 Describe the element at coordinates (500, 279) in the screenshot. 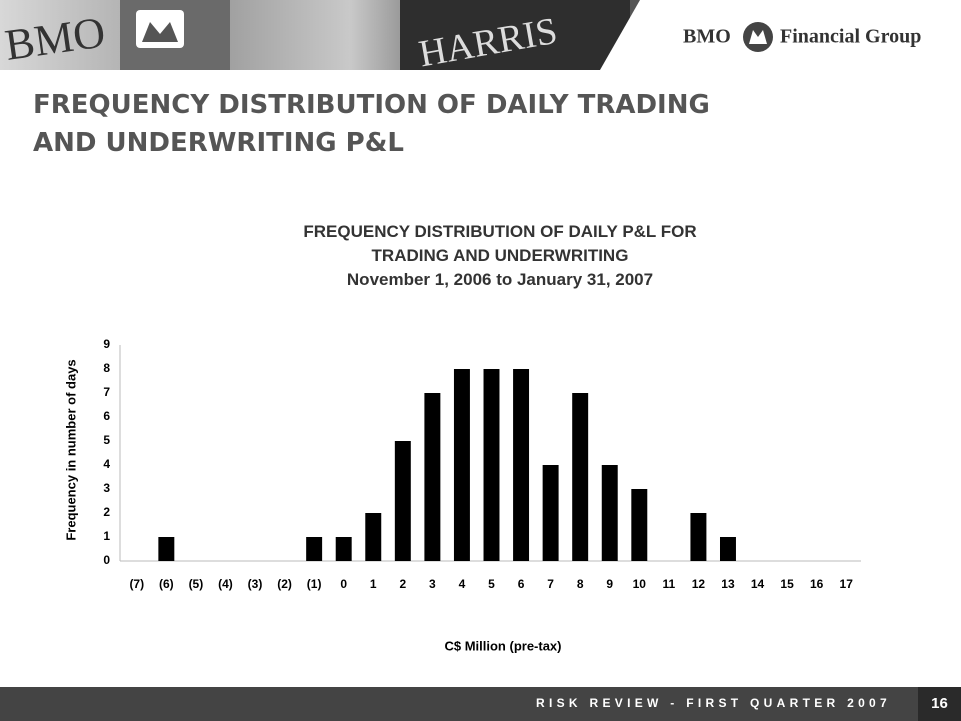

I see `chart-subtitle: November 1, 2006 to January 31, 2007` at that location.